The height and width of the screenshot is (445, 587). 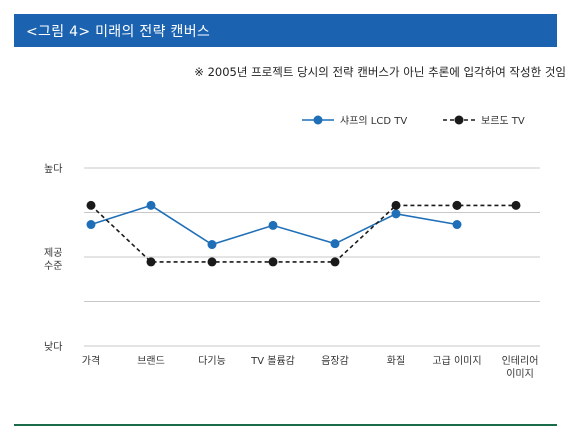 I want to click on x-tick-label: 고급 이미지, so click(x=456, y=361).